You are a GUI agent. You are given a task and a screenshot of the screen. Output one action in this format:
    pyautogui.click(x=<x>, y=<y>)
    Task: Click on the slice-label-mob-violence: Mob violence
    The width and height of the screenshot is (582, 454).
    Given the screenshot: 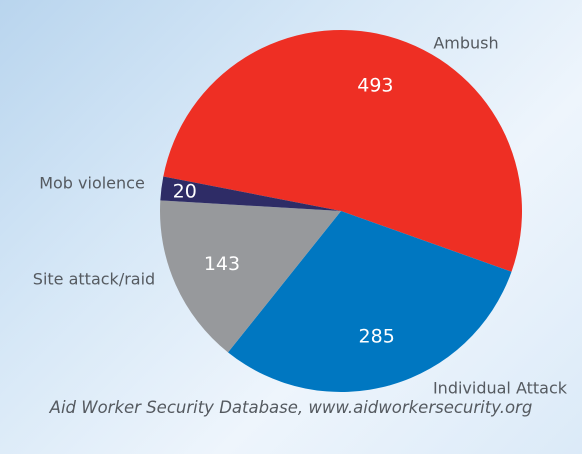 What is the action you would take?
    pyautogui.click(x=92, y=183)
    